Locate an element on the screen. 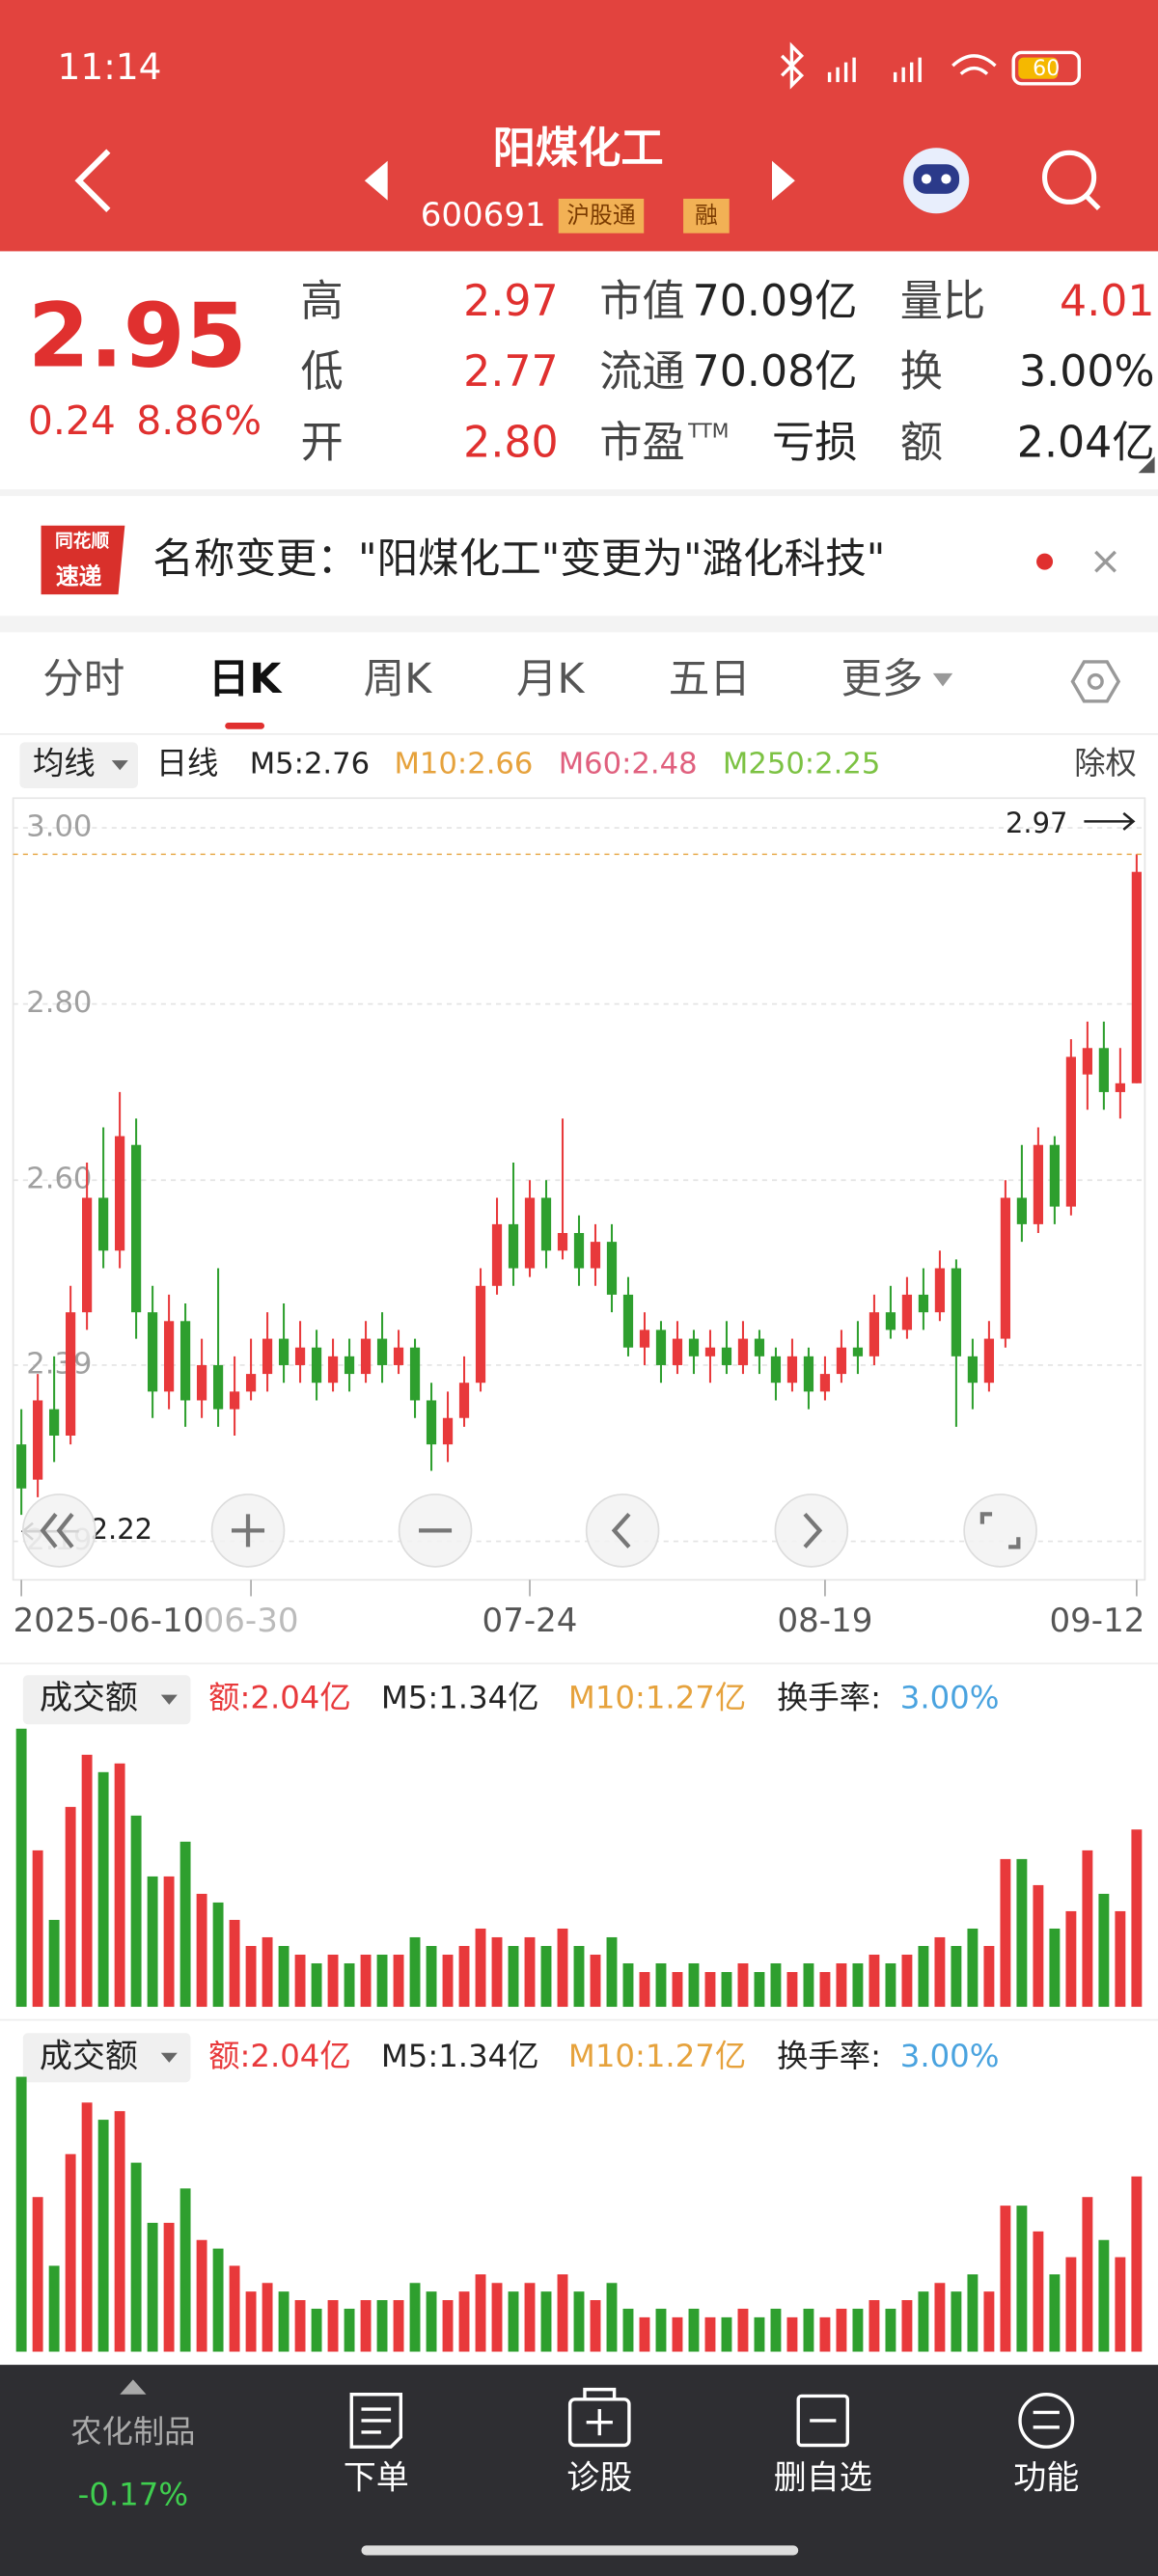 The height and width of the screenshot is (2576, 1158). tab-active: 日K is located at coordinates (246, 679).